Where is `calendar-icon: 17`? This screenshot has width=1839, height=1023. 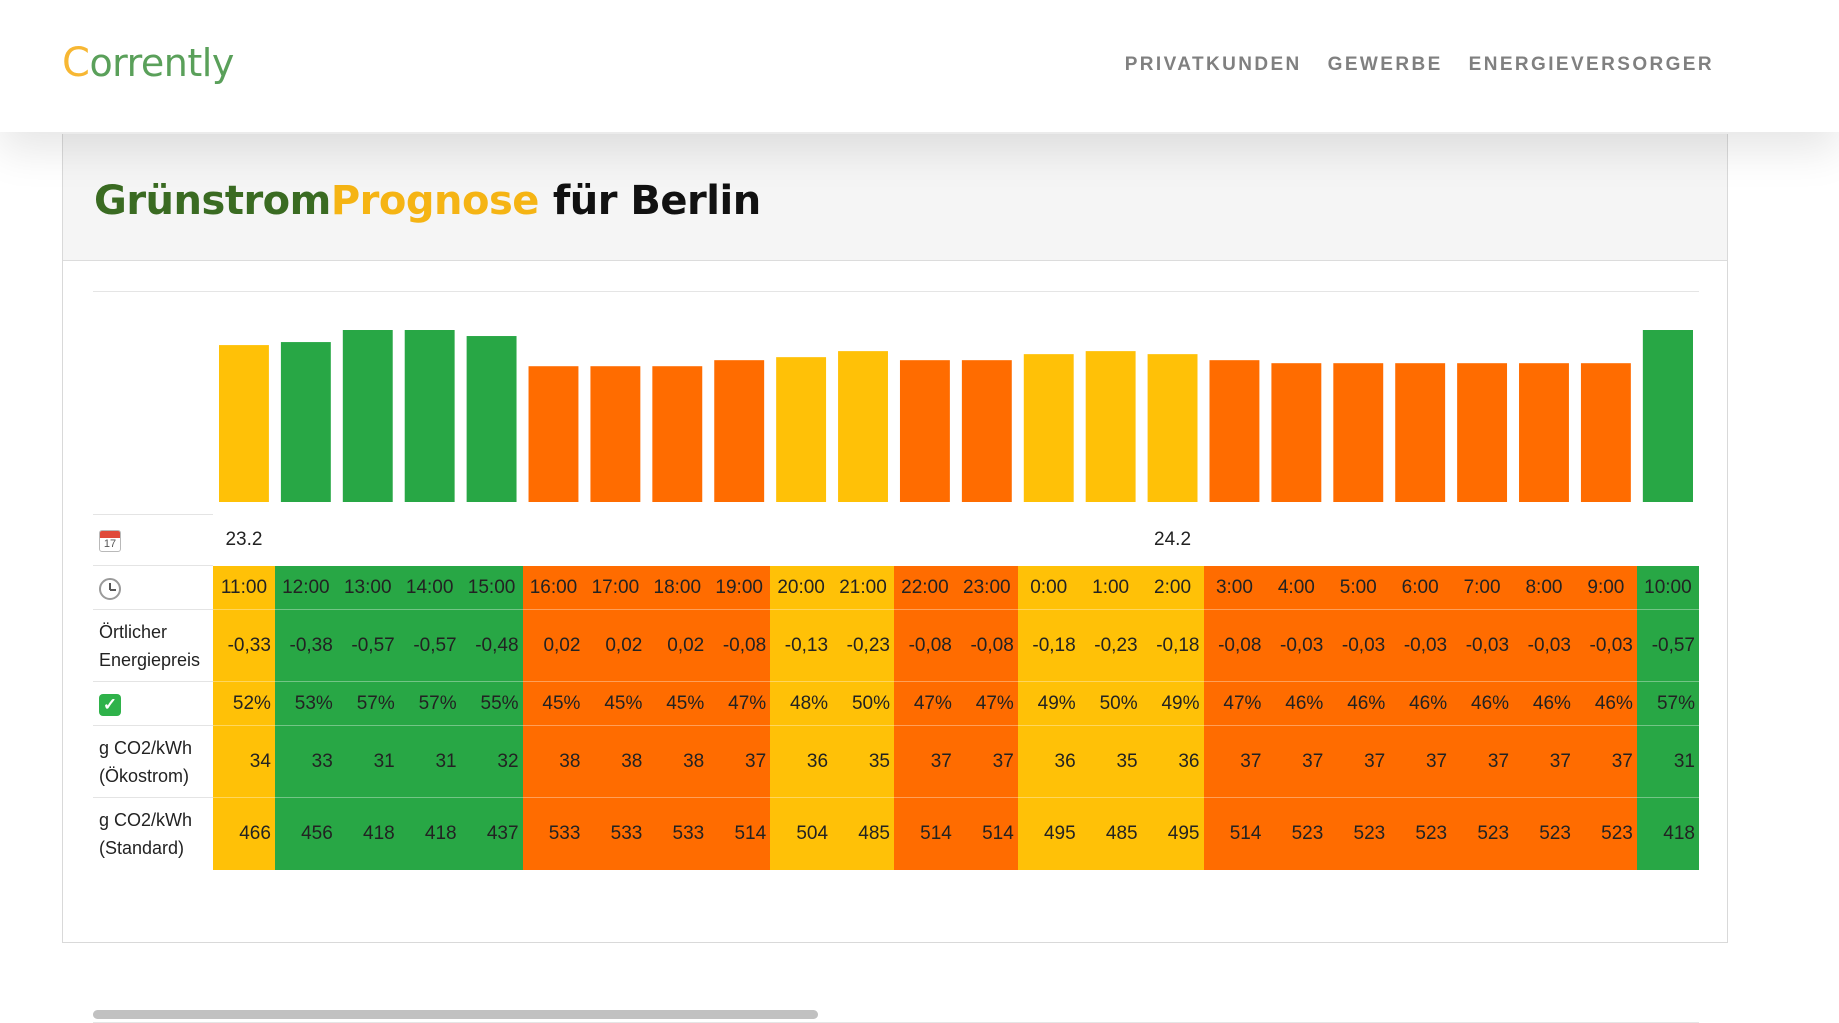 calendar-icon: 17 is located at coordinates (110, 541).